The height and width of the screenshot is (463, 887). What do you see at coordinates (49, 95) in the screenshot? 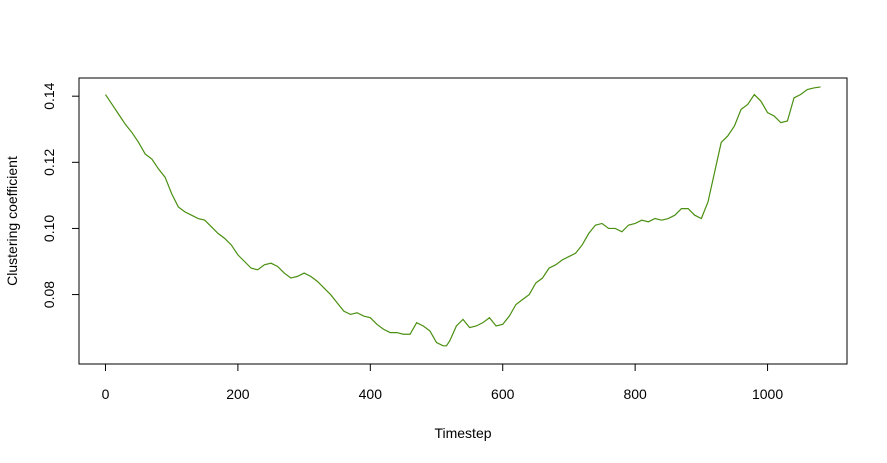
I see `y-tick-label: 0.14` at bounding box center [49, 95].